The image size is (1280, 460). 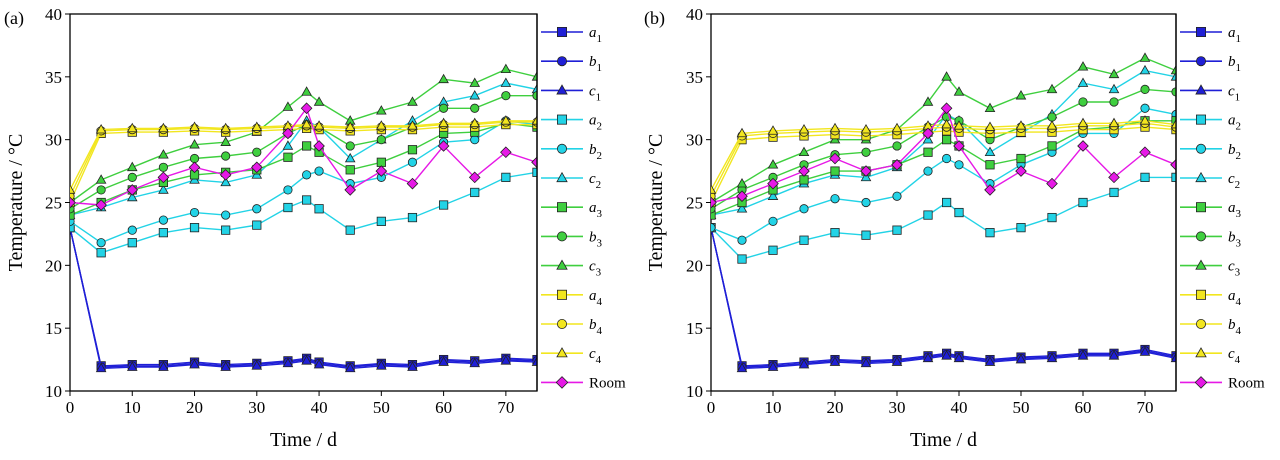 What do you see at coordinates (656, 203) in the screenshot?
I see `y-axis-label: Temperature / °C` at bounding box center [656, 203].